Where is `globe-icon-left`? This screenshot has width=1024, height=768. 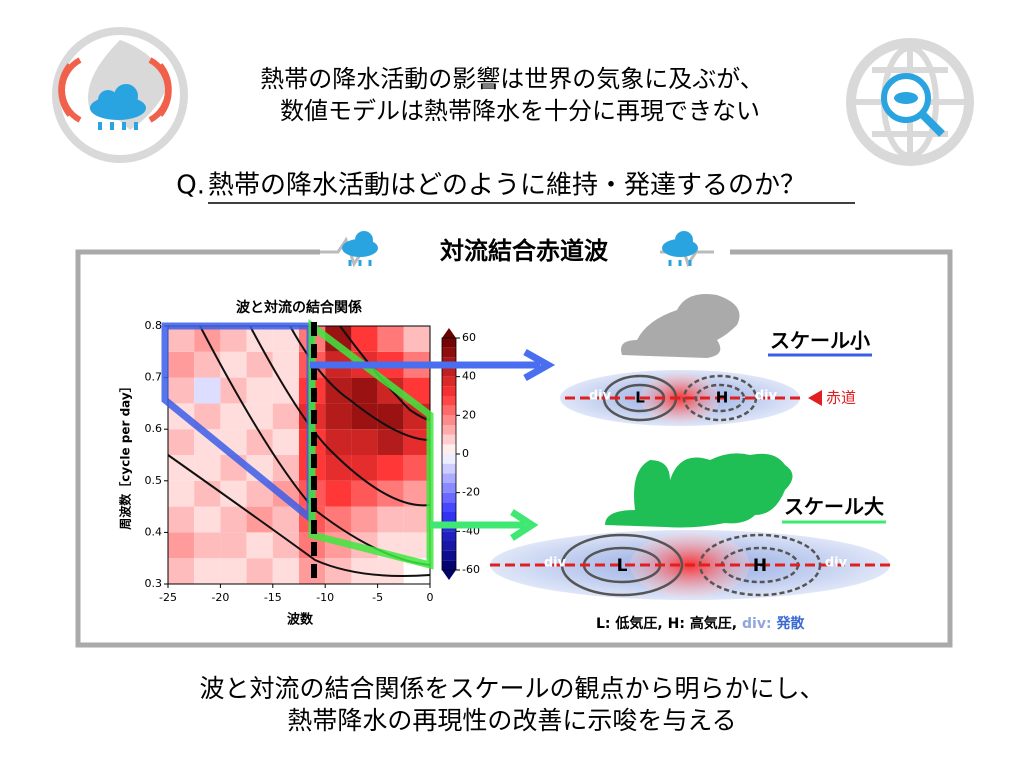
globe-icon-left is located at coordinates (120, 95).